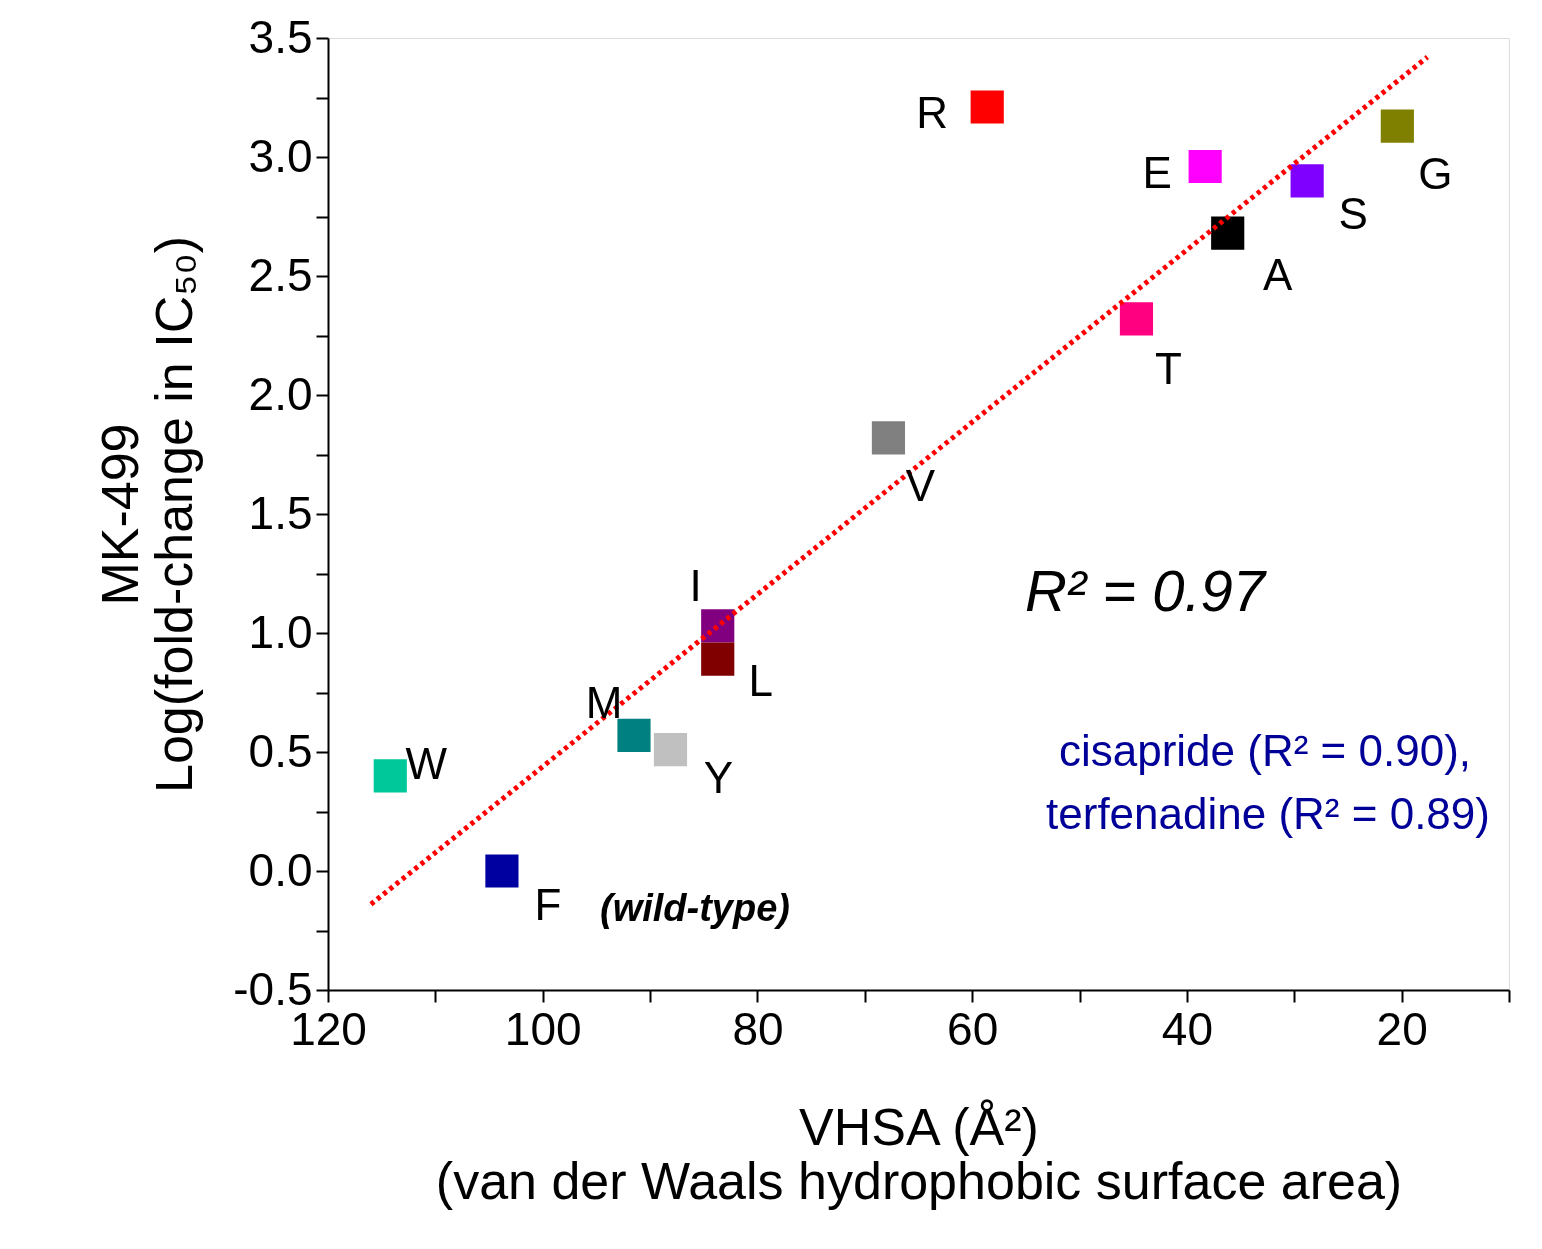  What do you see at coordinates (973, 1028) in the screenshot?
I see `x-tick-label: 60` at bounding box center [973, 1028].